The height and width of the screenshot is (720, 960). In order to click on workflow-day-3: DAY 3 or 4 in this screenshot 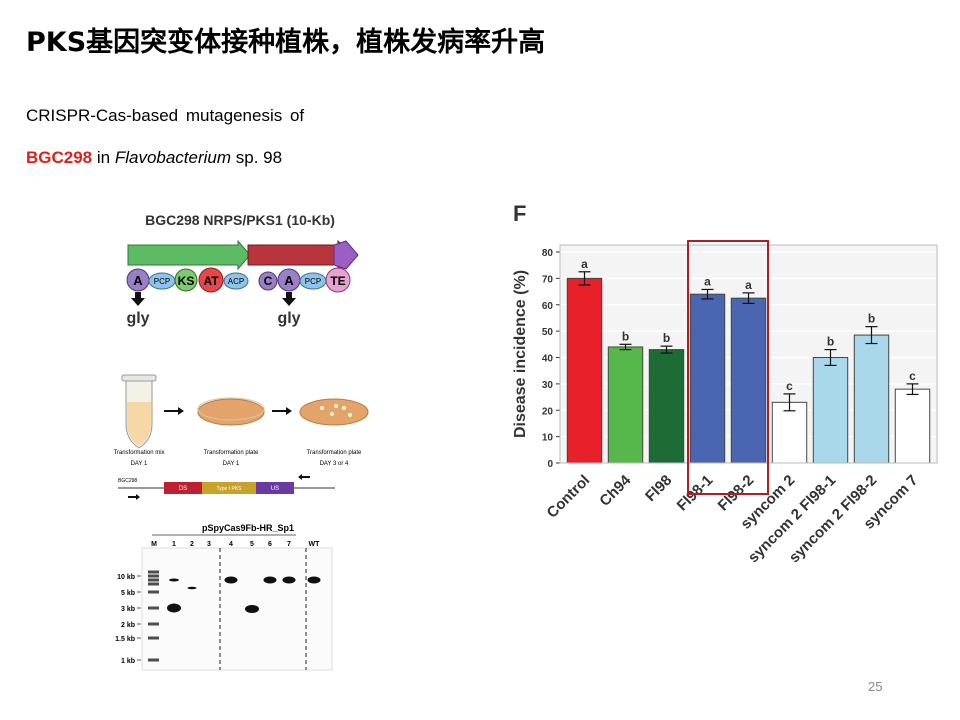, I will do `click(334, 464)`.